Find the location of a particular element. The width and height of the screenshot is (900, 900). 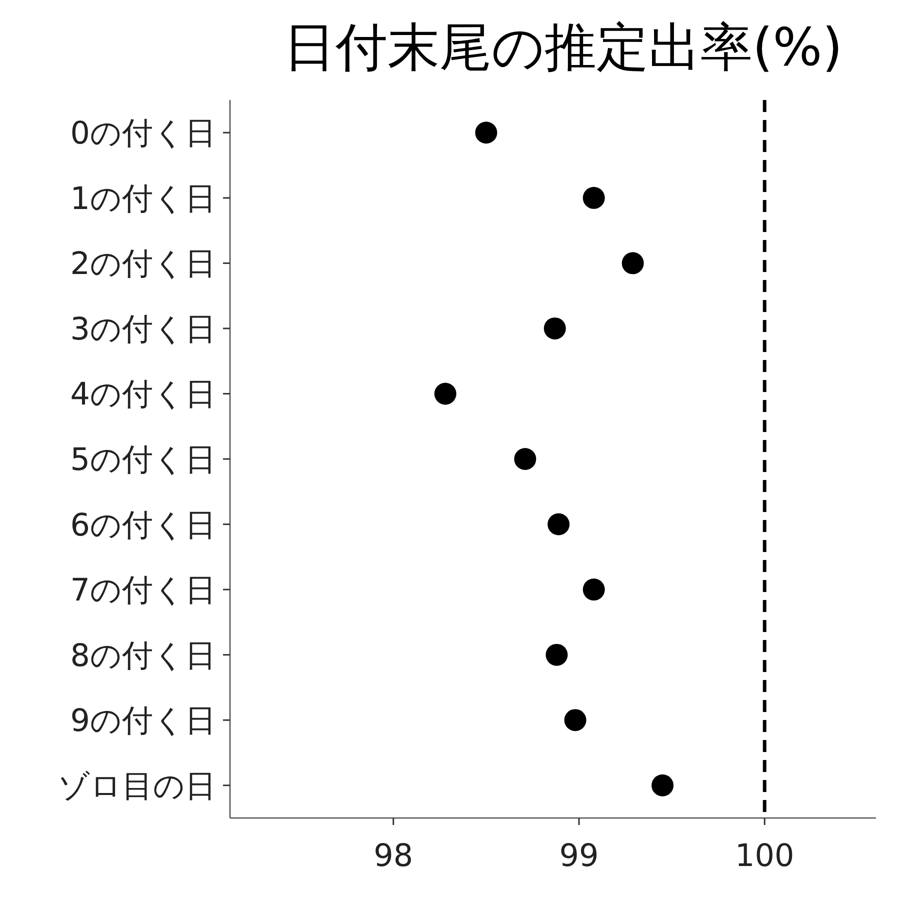

x-tick-label: 98 is located at coordinates (394, 856).